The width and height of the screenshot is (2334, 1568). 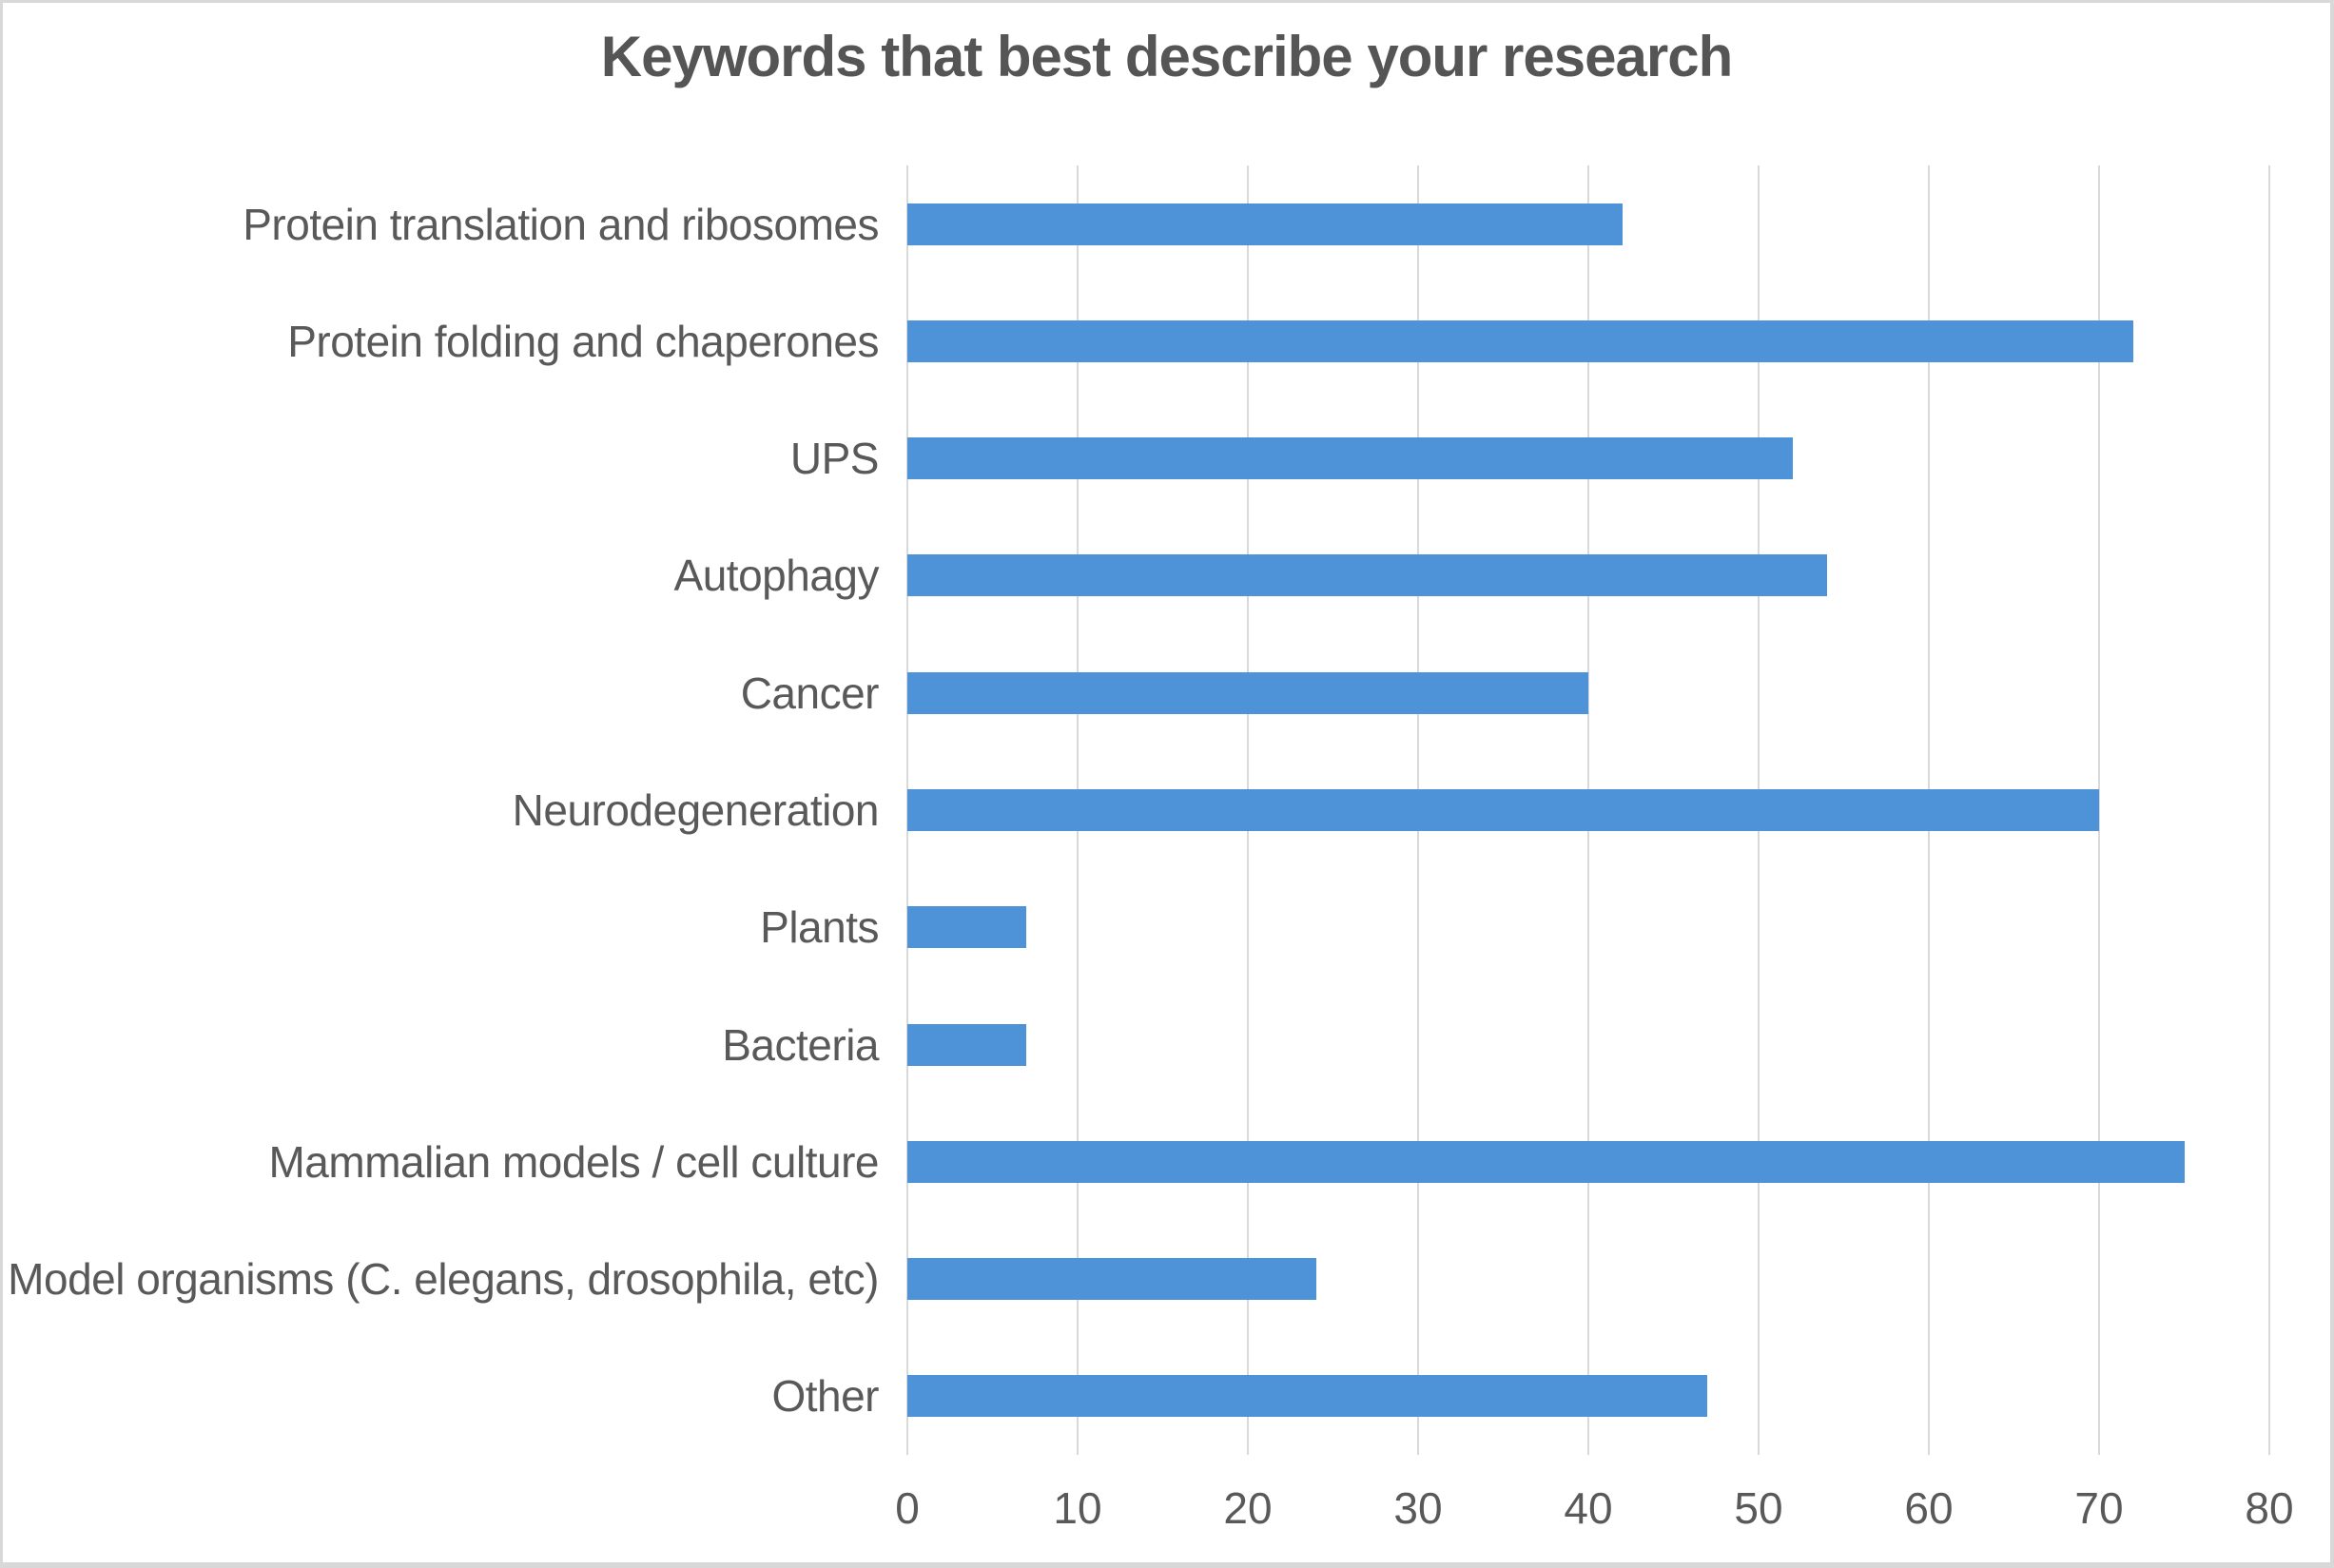 I want to click on category-label: Plants, so click(x=819, y=927).